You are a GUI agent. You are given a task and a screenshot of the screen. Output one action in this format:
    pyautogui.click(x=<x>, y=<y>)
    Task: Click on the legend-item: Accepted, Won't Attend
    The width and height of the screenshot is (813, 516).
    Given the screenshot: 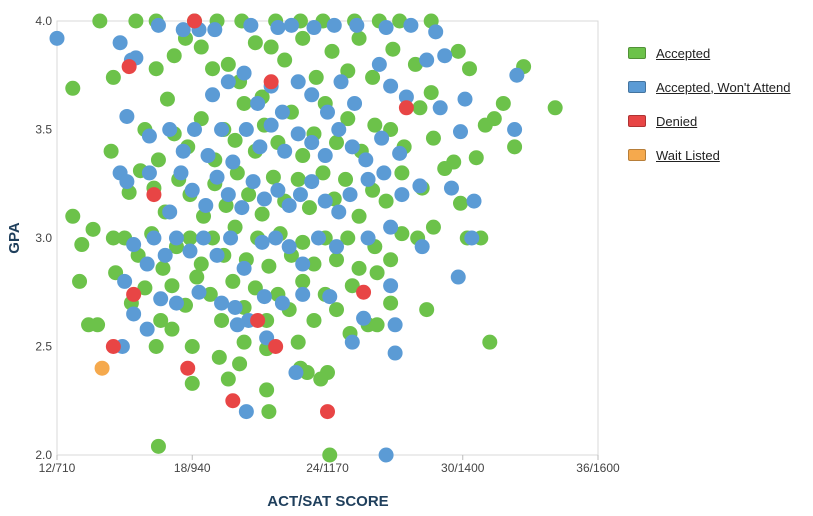 What is the action you would take?
    pyautogui.click(x=720, y=87)
    